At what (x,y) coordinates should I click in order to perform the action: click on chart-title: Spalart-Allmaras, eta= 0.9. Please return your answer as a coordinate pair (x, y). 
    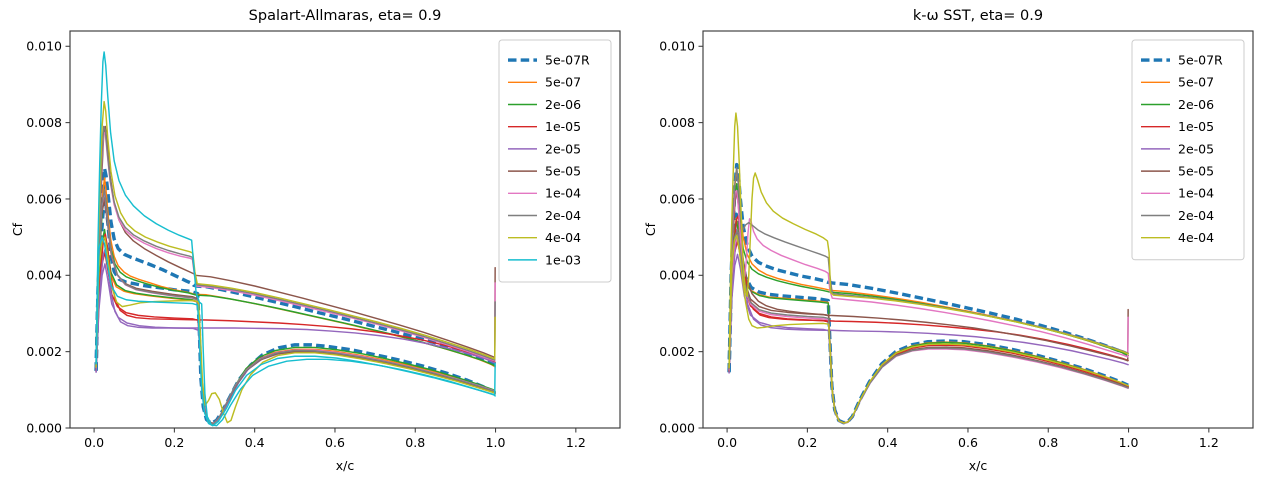
    Looking at the image, I should click on (345, 16).